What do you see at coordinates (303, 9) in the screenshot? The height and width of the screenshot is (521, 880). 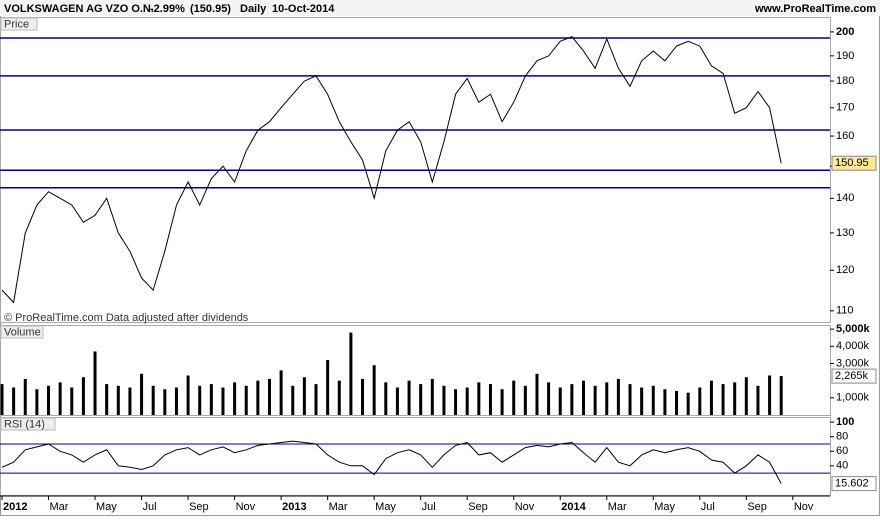 I see `header-date: 10-Oct-2014` at bounding box center [303, 9].